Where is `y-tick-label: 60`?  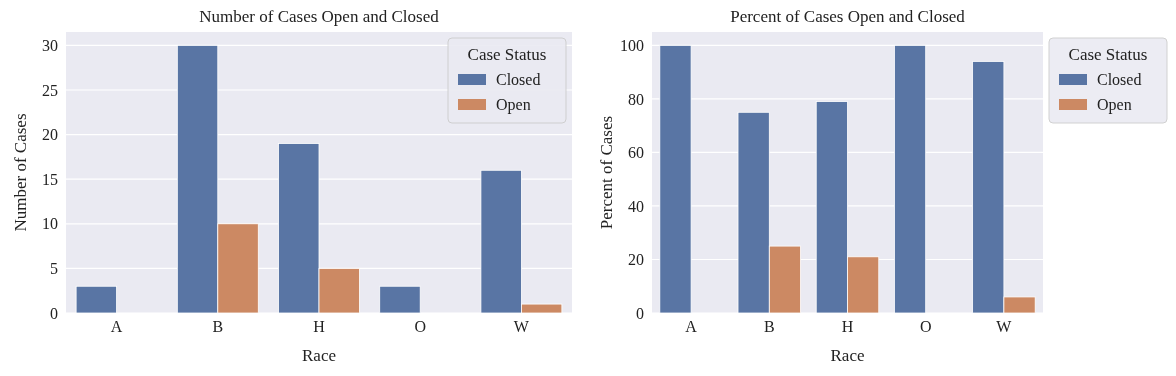 y-tick-label: 60 is located at coordinates (636, 153).